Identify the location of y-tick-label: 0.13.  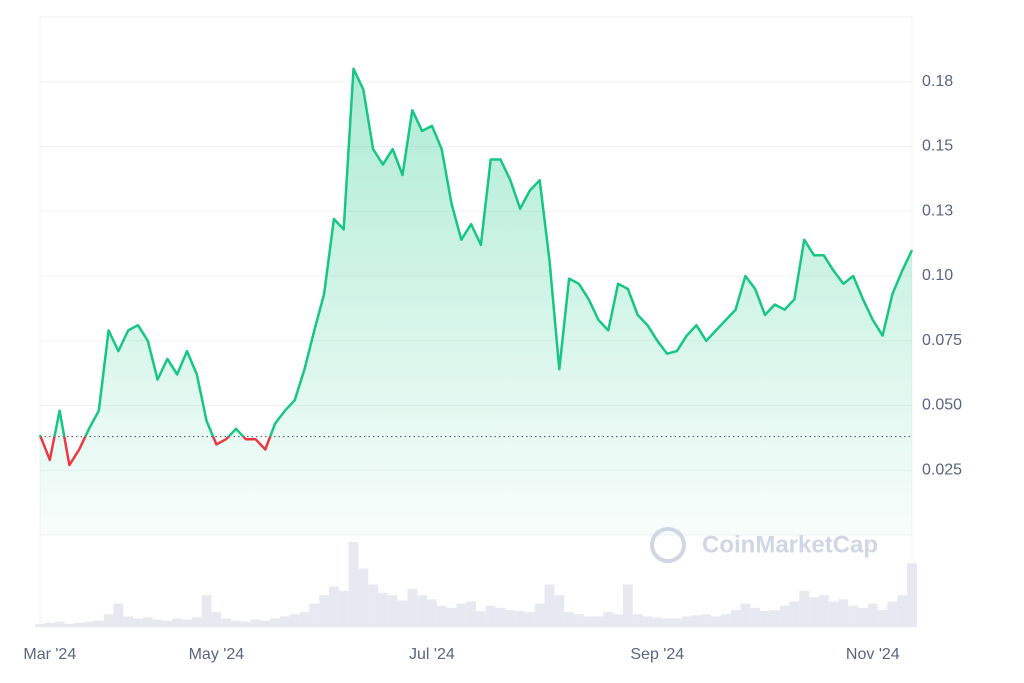
(937, 210).